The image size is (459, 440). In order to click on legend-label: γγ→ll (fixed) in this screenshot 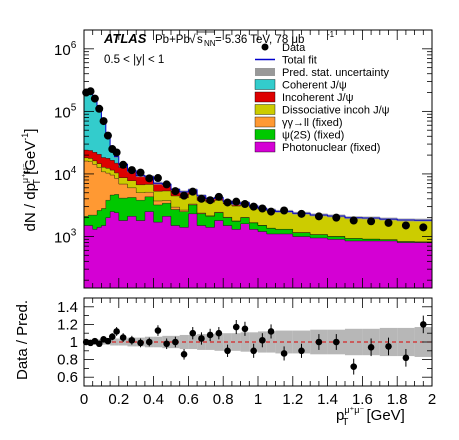, I will do `click(312, 123)`.